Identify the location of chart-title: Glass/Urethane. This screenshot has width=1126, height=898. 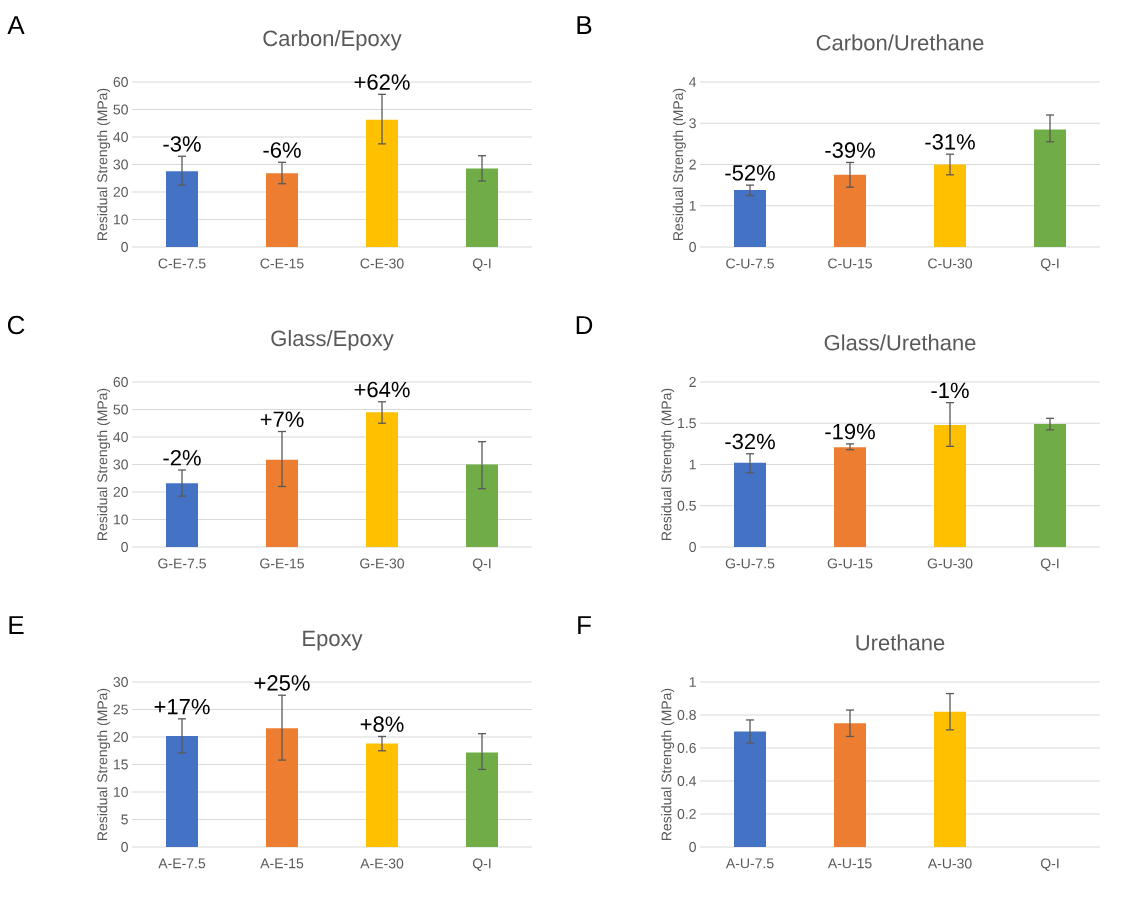
(900, 342).